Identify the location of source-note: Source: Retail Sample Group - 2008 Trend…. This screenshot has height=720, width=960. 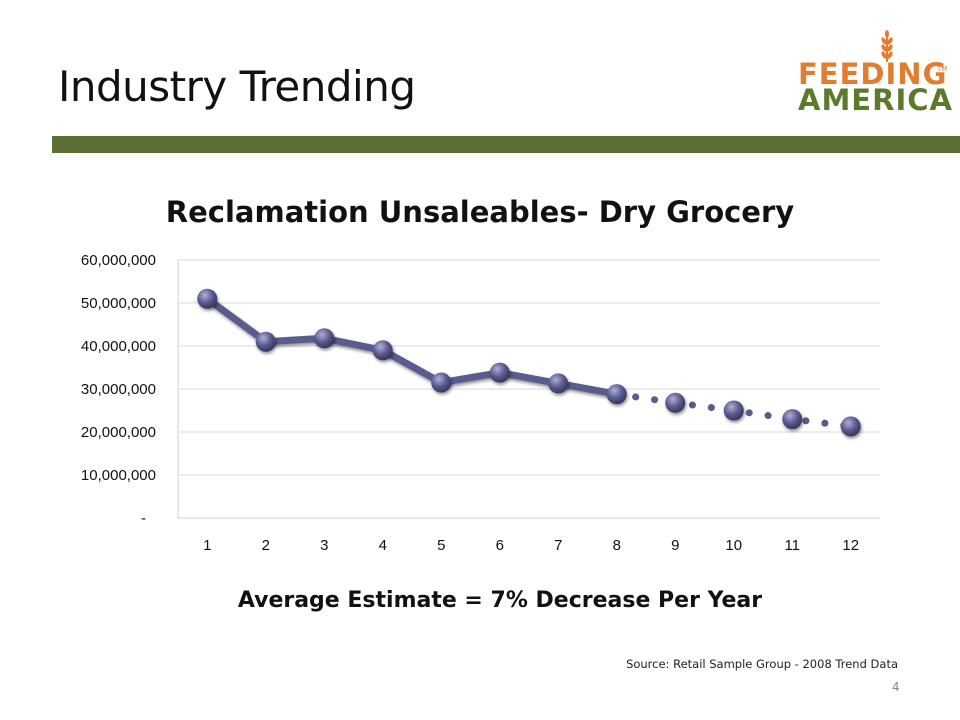
(762, 664).